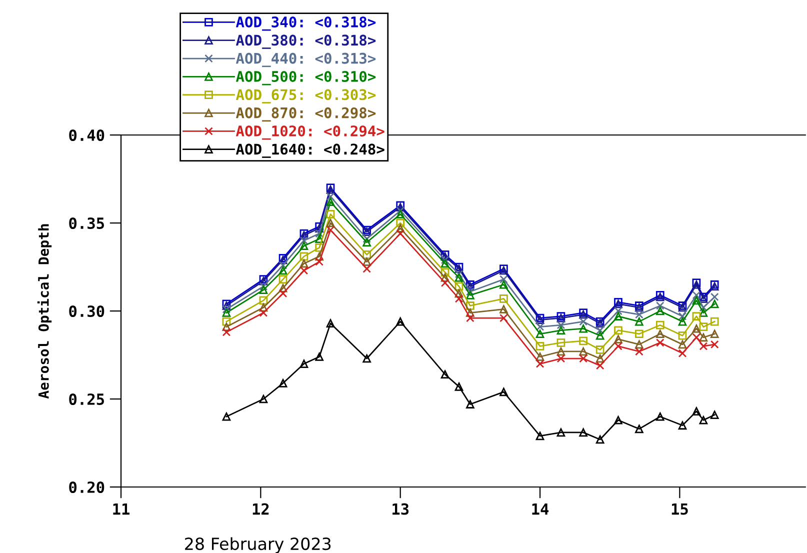 Image resolution: width=807 pixels, height=553 pixels. What do you see at coordinates (258, 545) in the screenshot?
I see `x-axis-title: 28 February 2023` at bounding box center [258, 545].